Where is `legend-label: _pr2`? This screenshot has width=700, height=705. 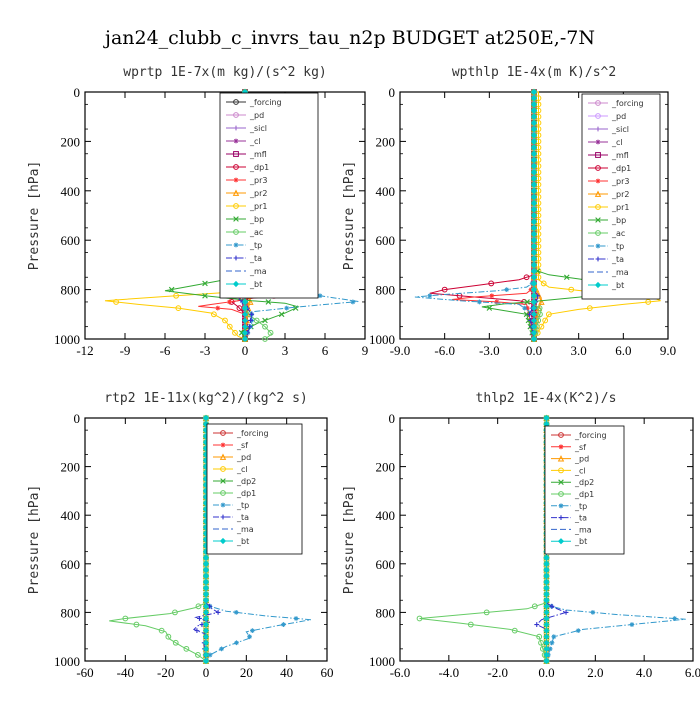
legend-label: _pr2 is located at coordinates (258, 193).